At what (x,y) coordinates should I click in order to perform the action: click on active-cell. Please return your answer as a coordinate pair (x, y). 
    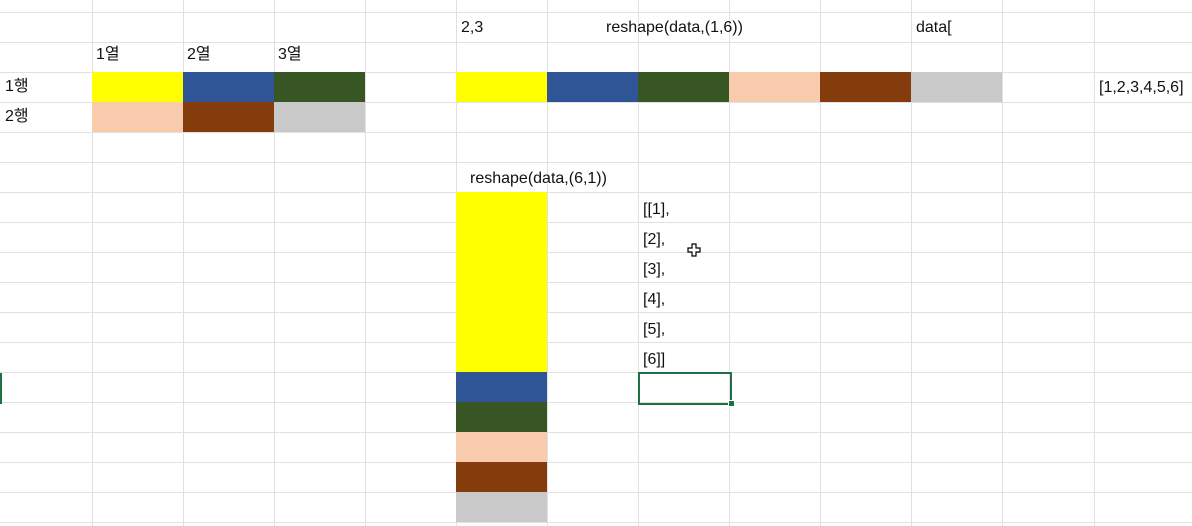
    Looking at the image, I should click on (685, 388).